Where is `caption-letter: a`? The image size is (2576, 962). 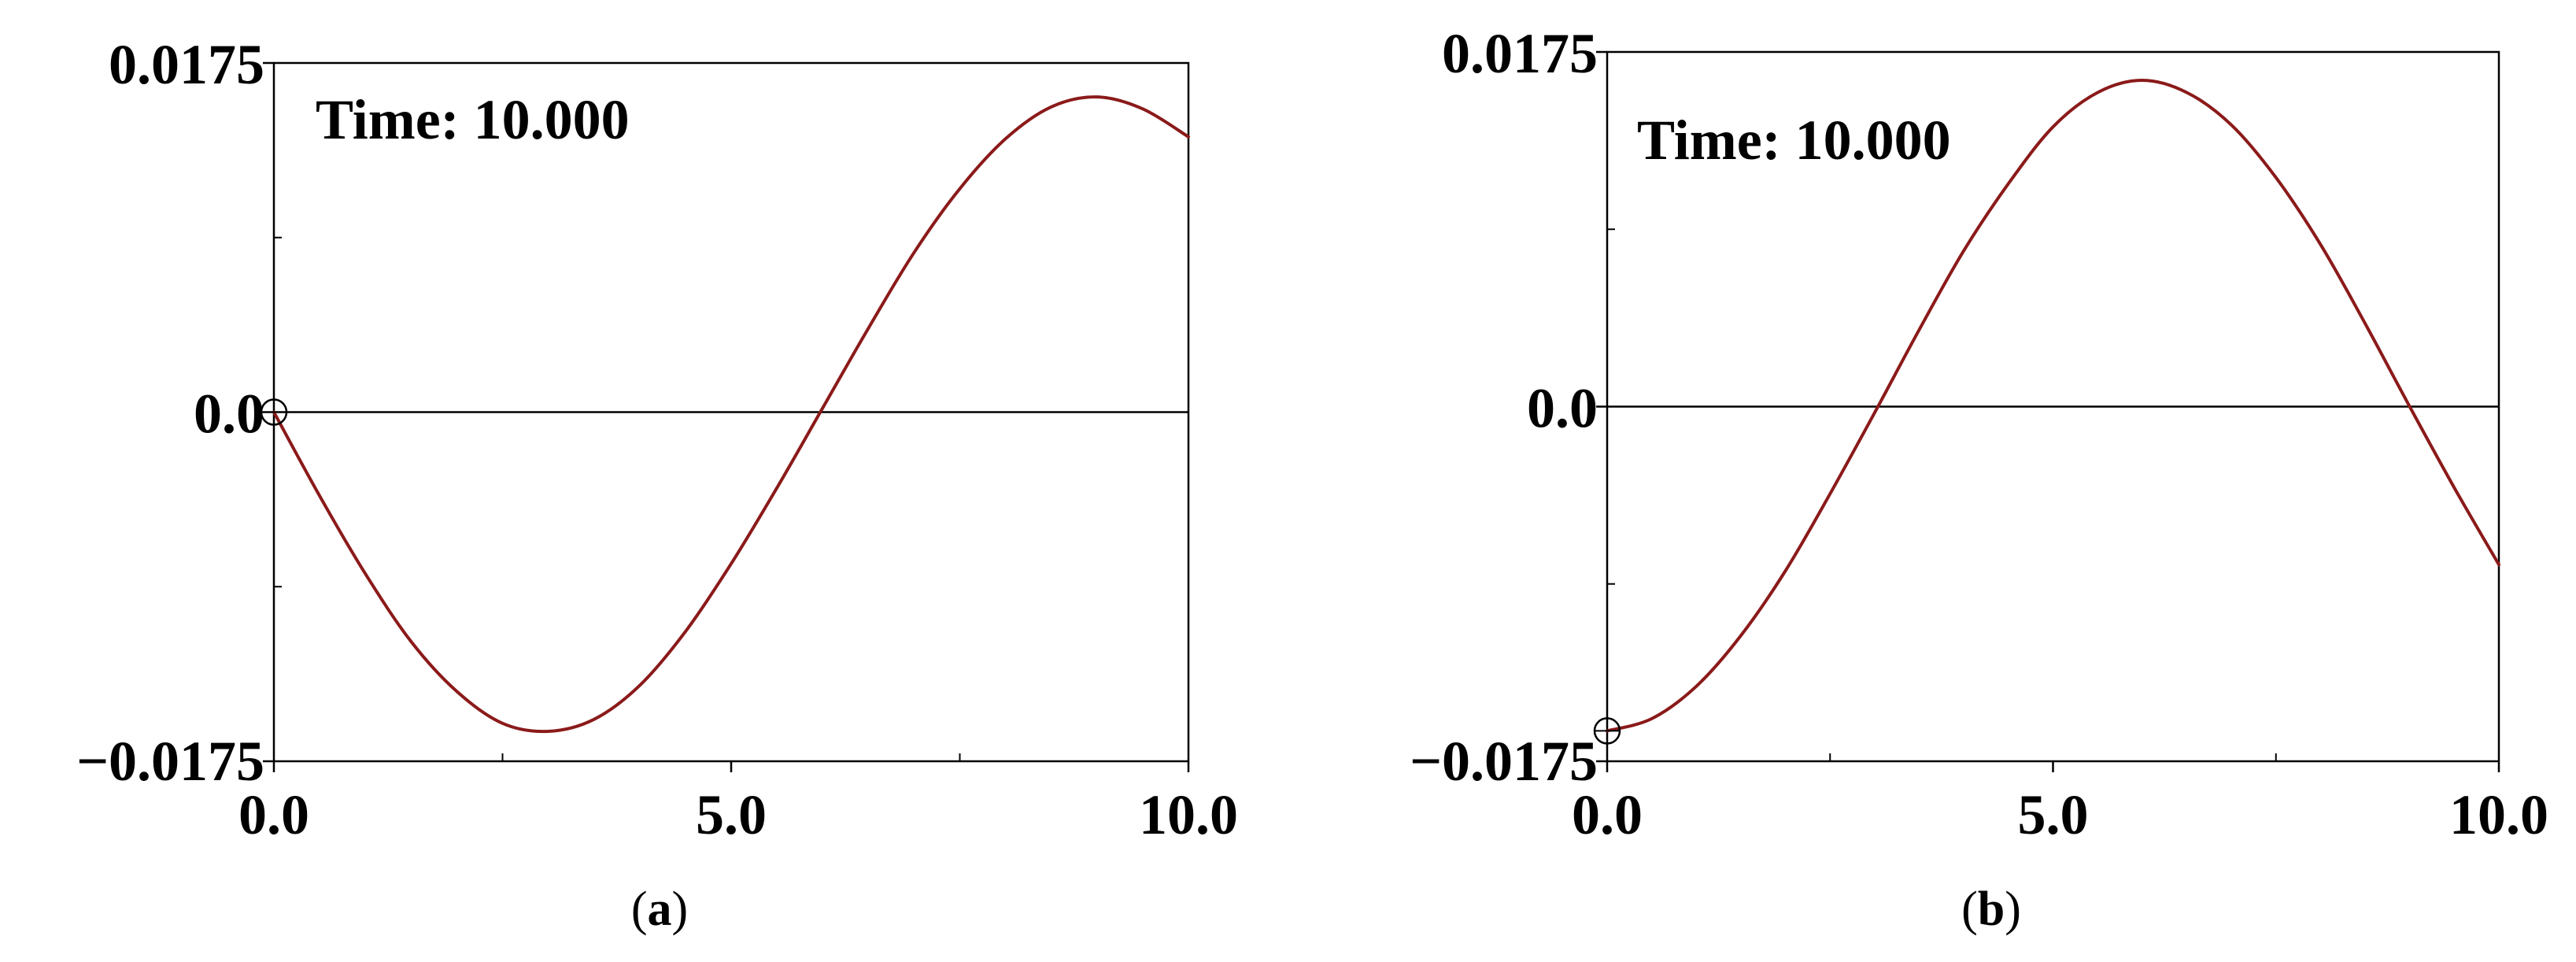 caption-letter: a is located at coordinates (660, 909).